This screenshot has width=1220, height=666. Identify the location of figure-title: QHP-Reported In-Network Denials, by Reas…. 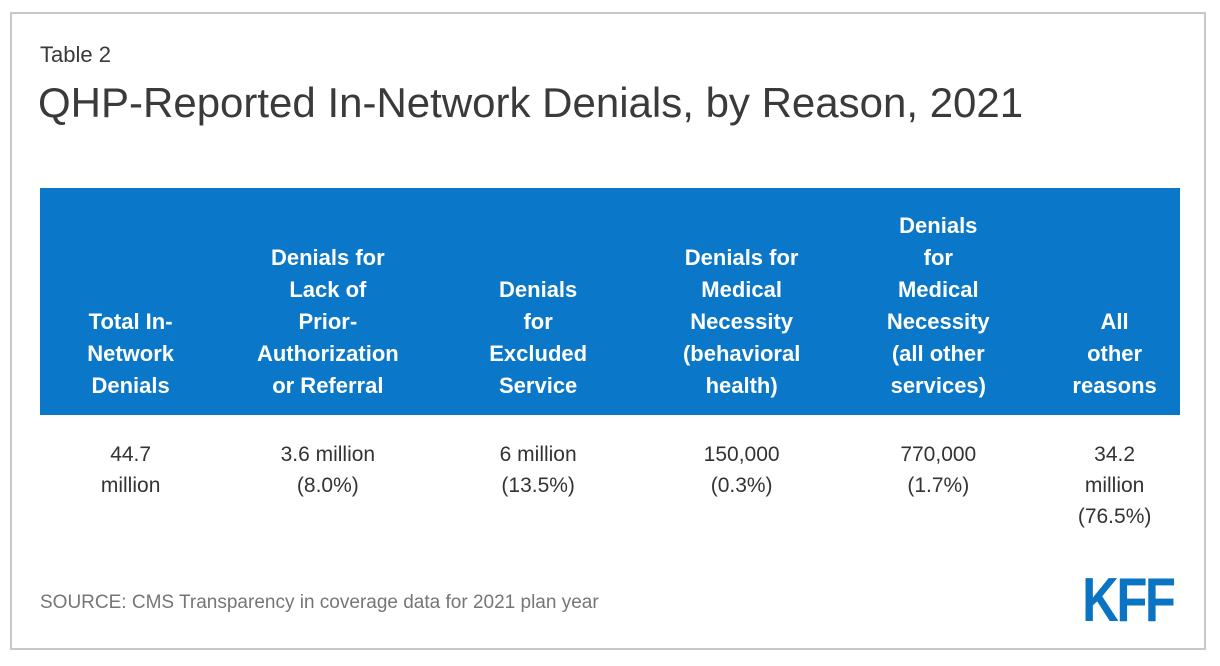
(531, 102).